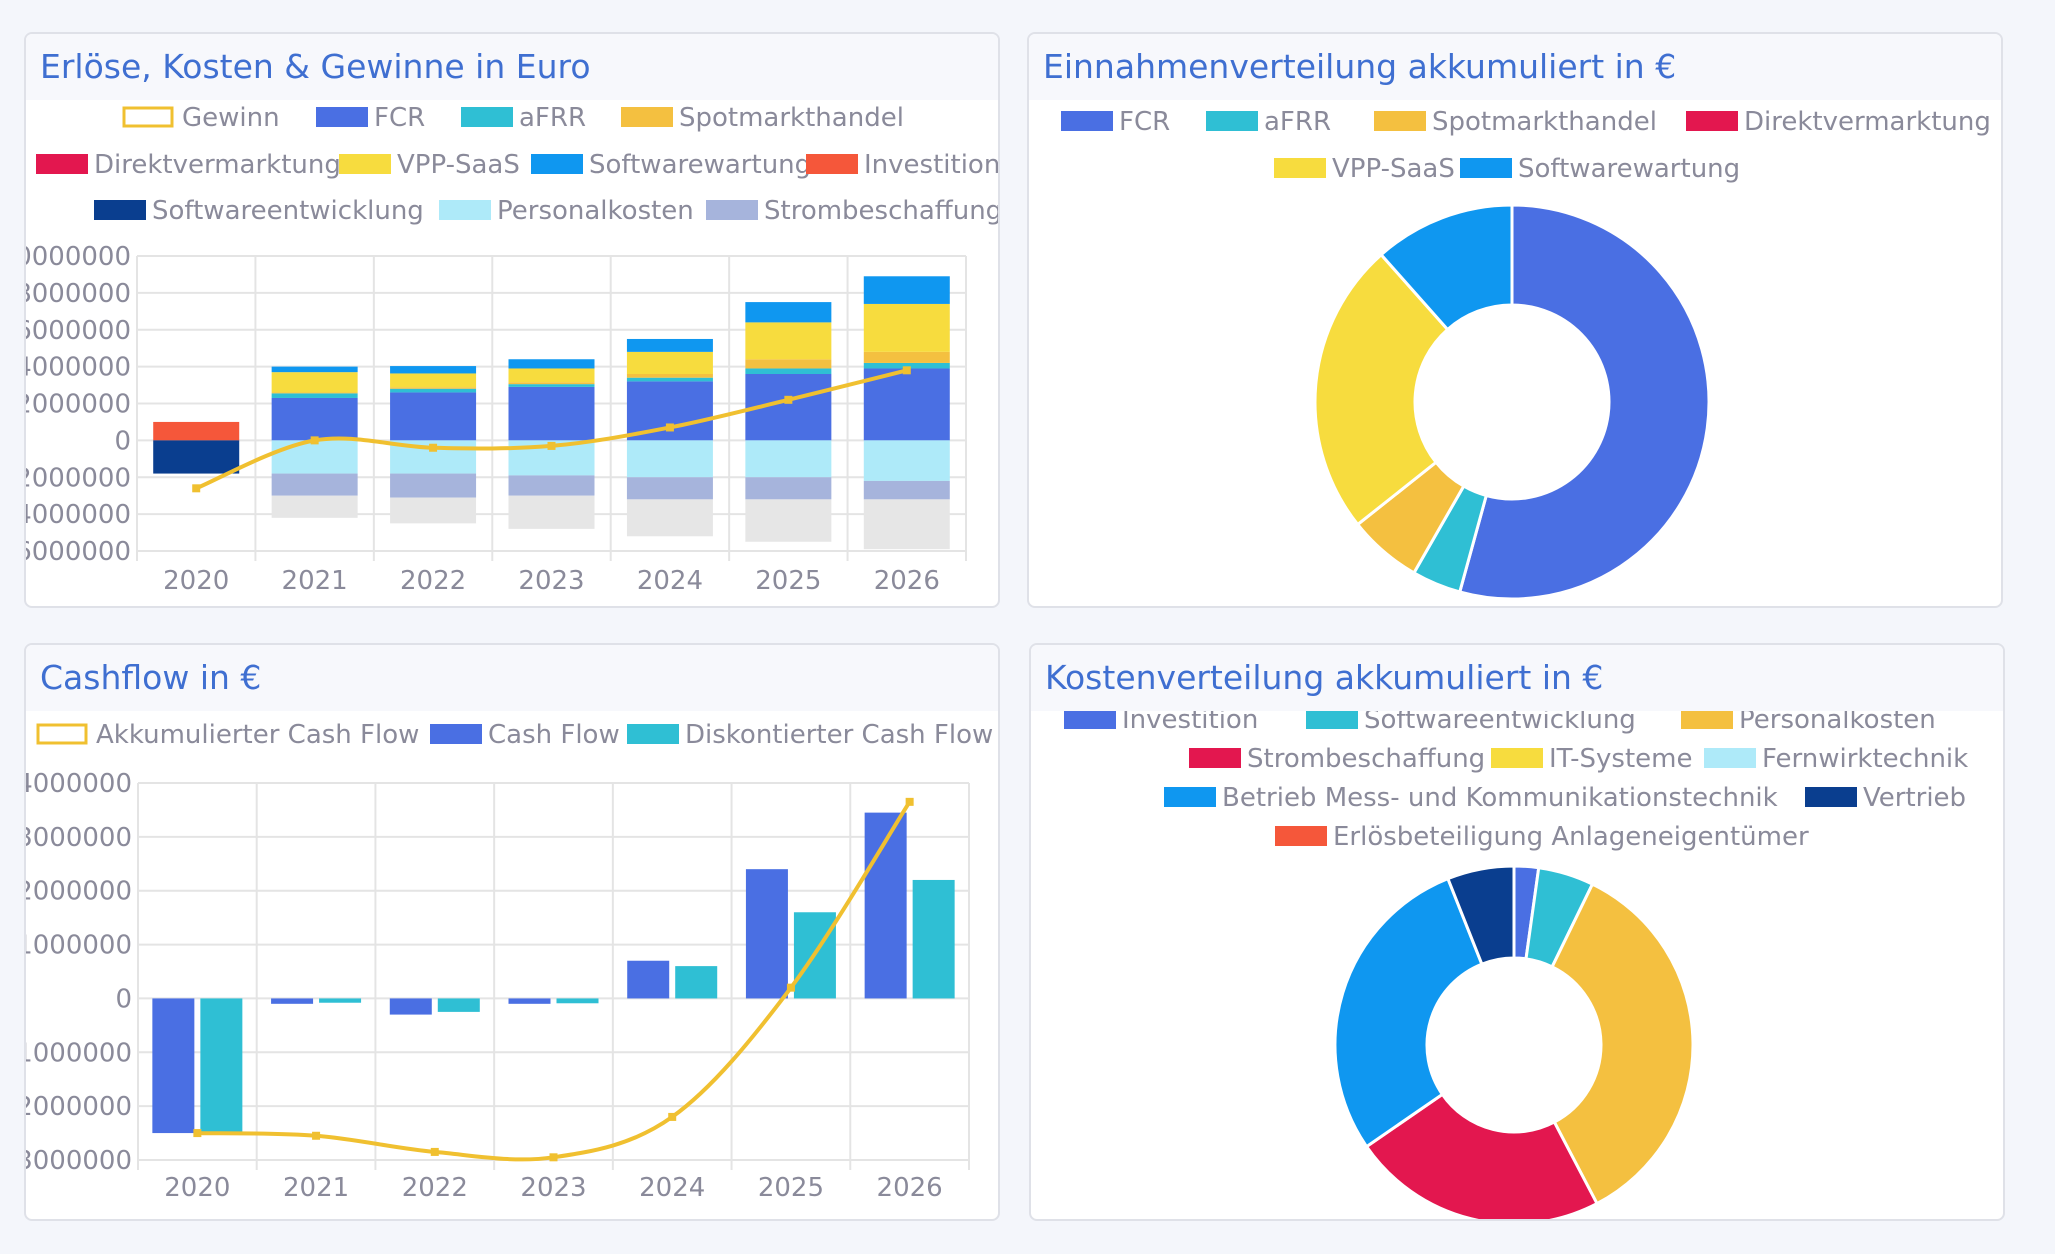 This screenshot has height=1254, width=2055. Describe the element at coordinates (554, 735) in the screenshot. I see `legend-label-cash-flow: Cash Flow` at that location.